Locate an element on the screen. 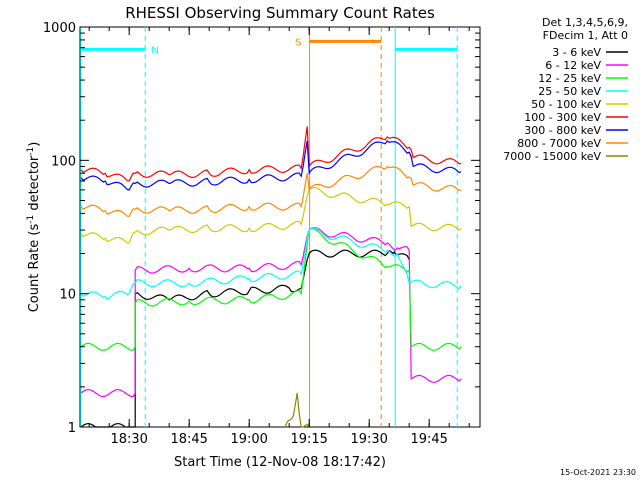  x-tick-label: 19:15 is located at coordinates (308, 439).